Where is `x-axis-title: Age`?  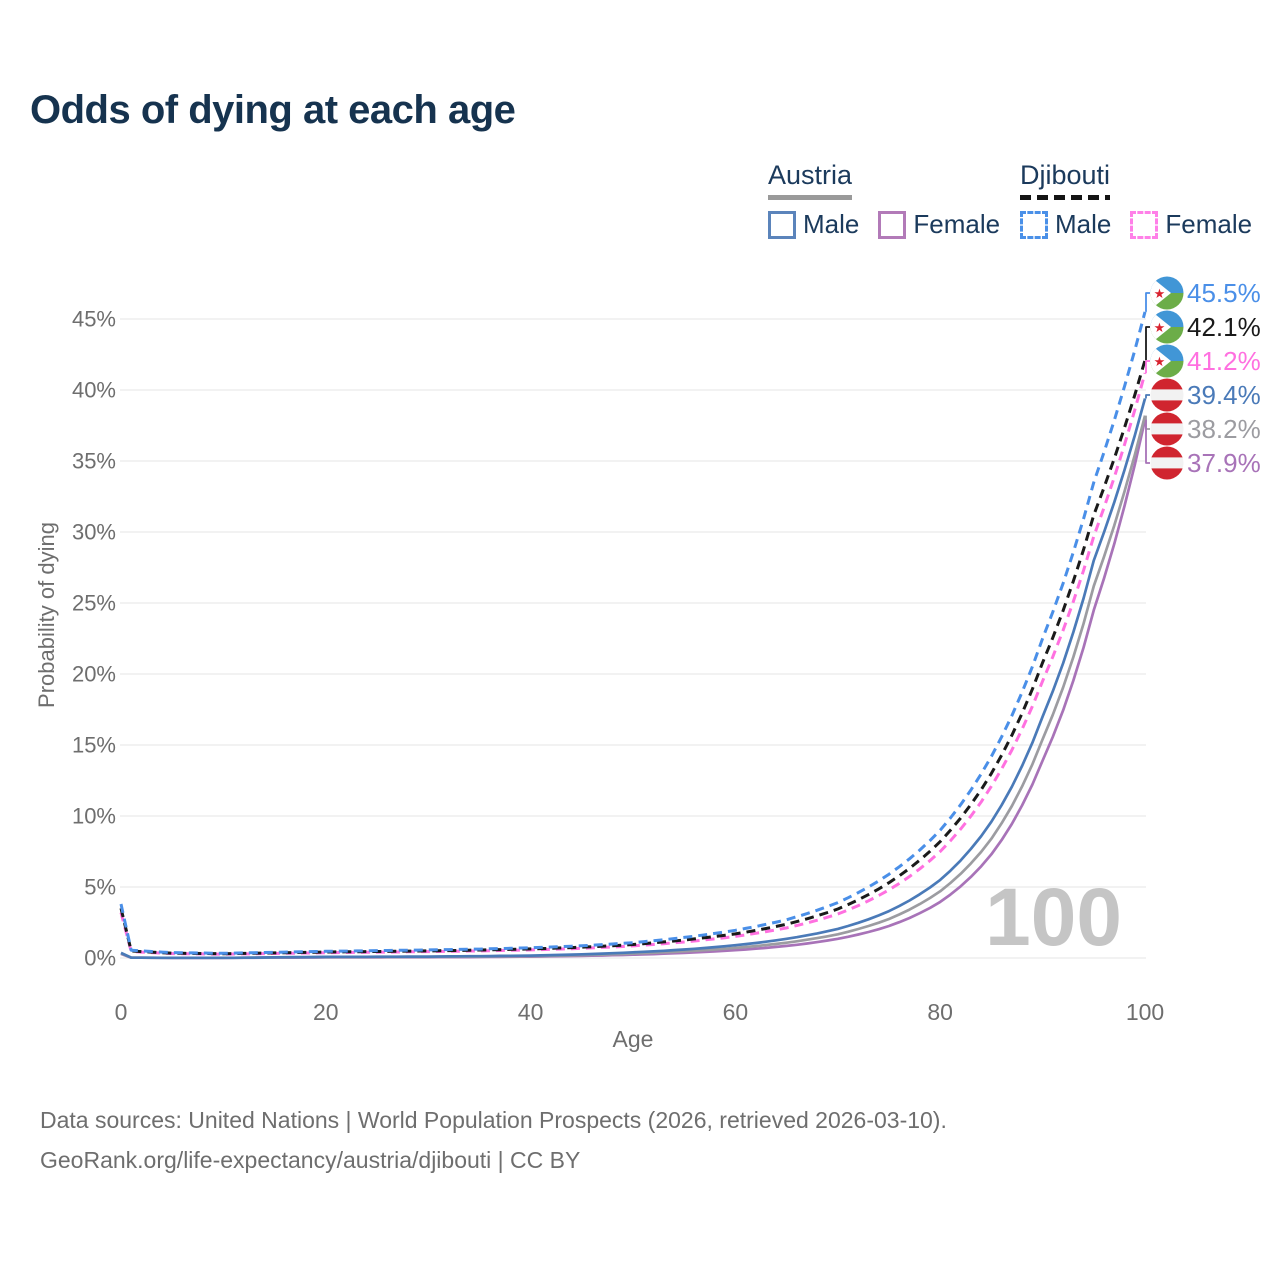 x-axis-title: Age is located at coordinates (633, 1039).